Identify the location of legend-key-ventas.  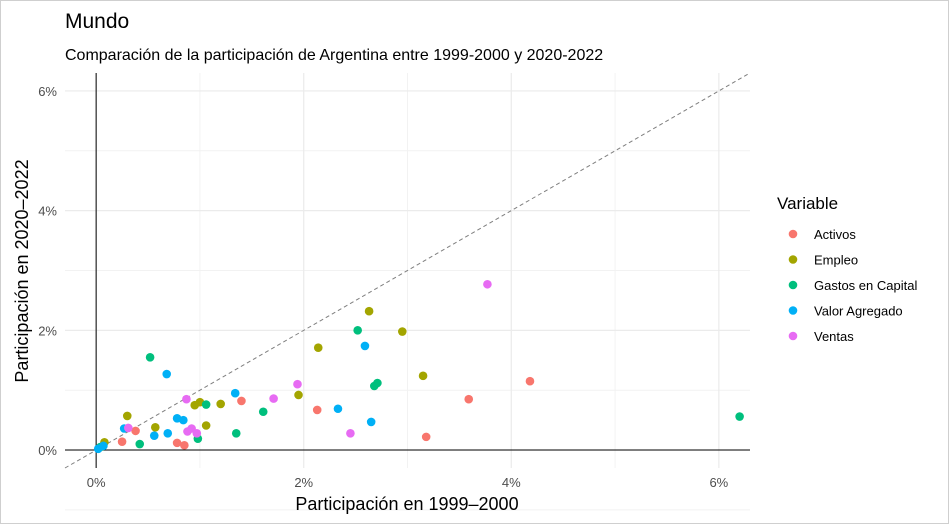
(793, 336).